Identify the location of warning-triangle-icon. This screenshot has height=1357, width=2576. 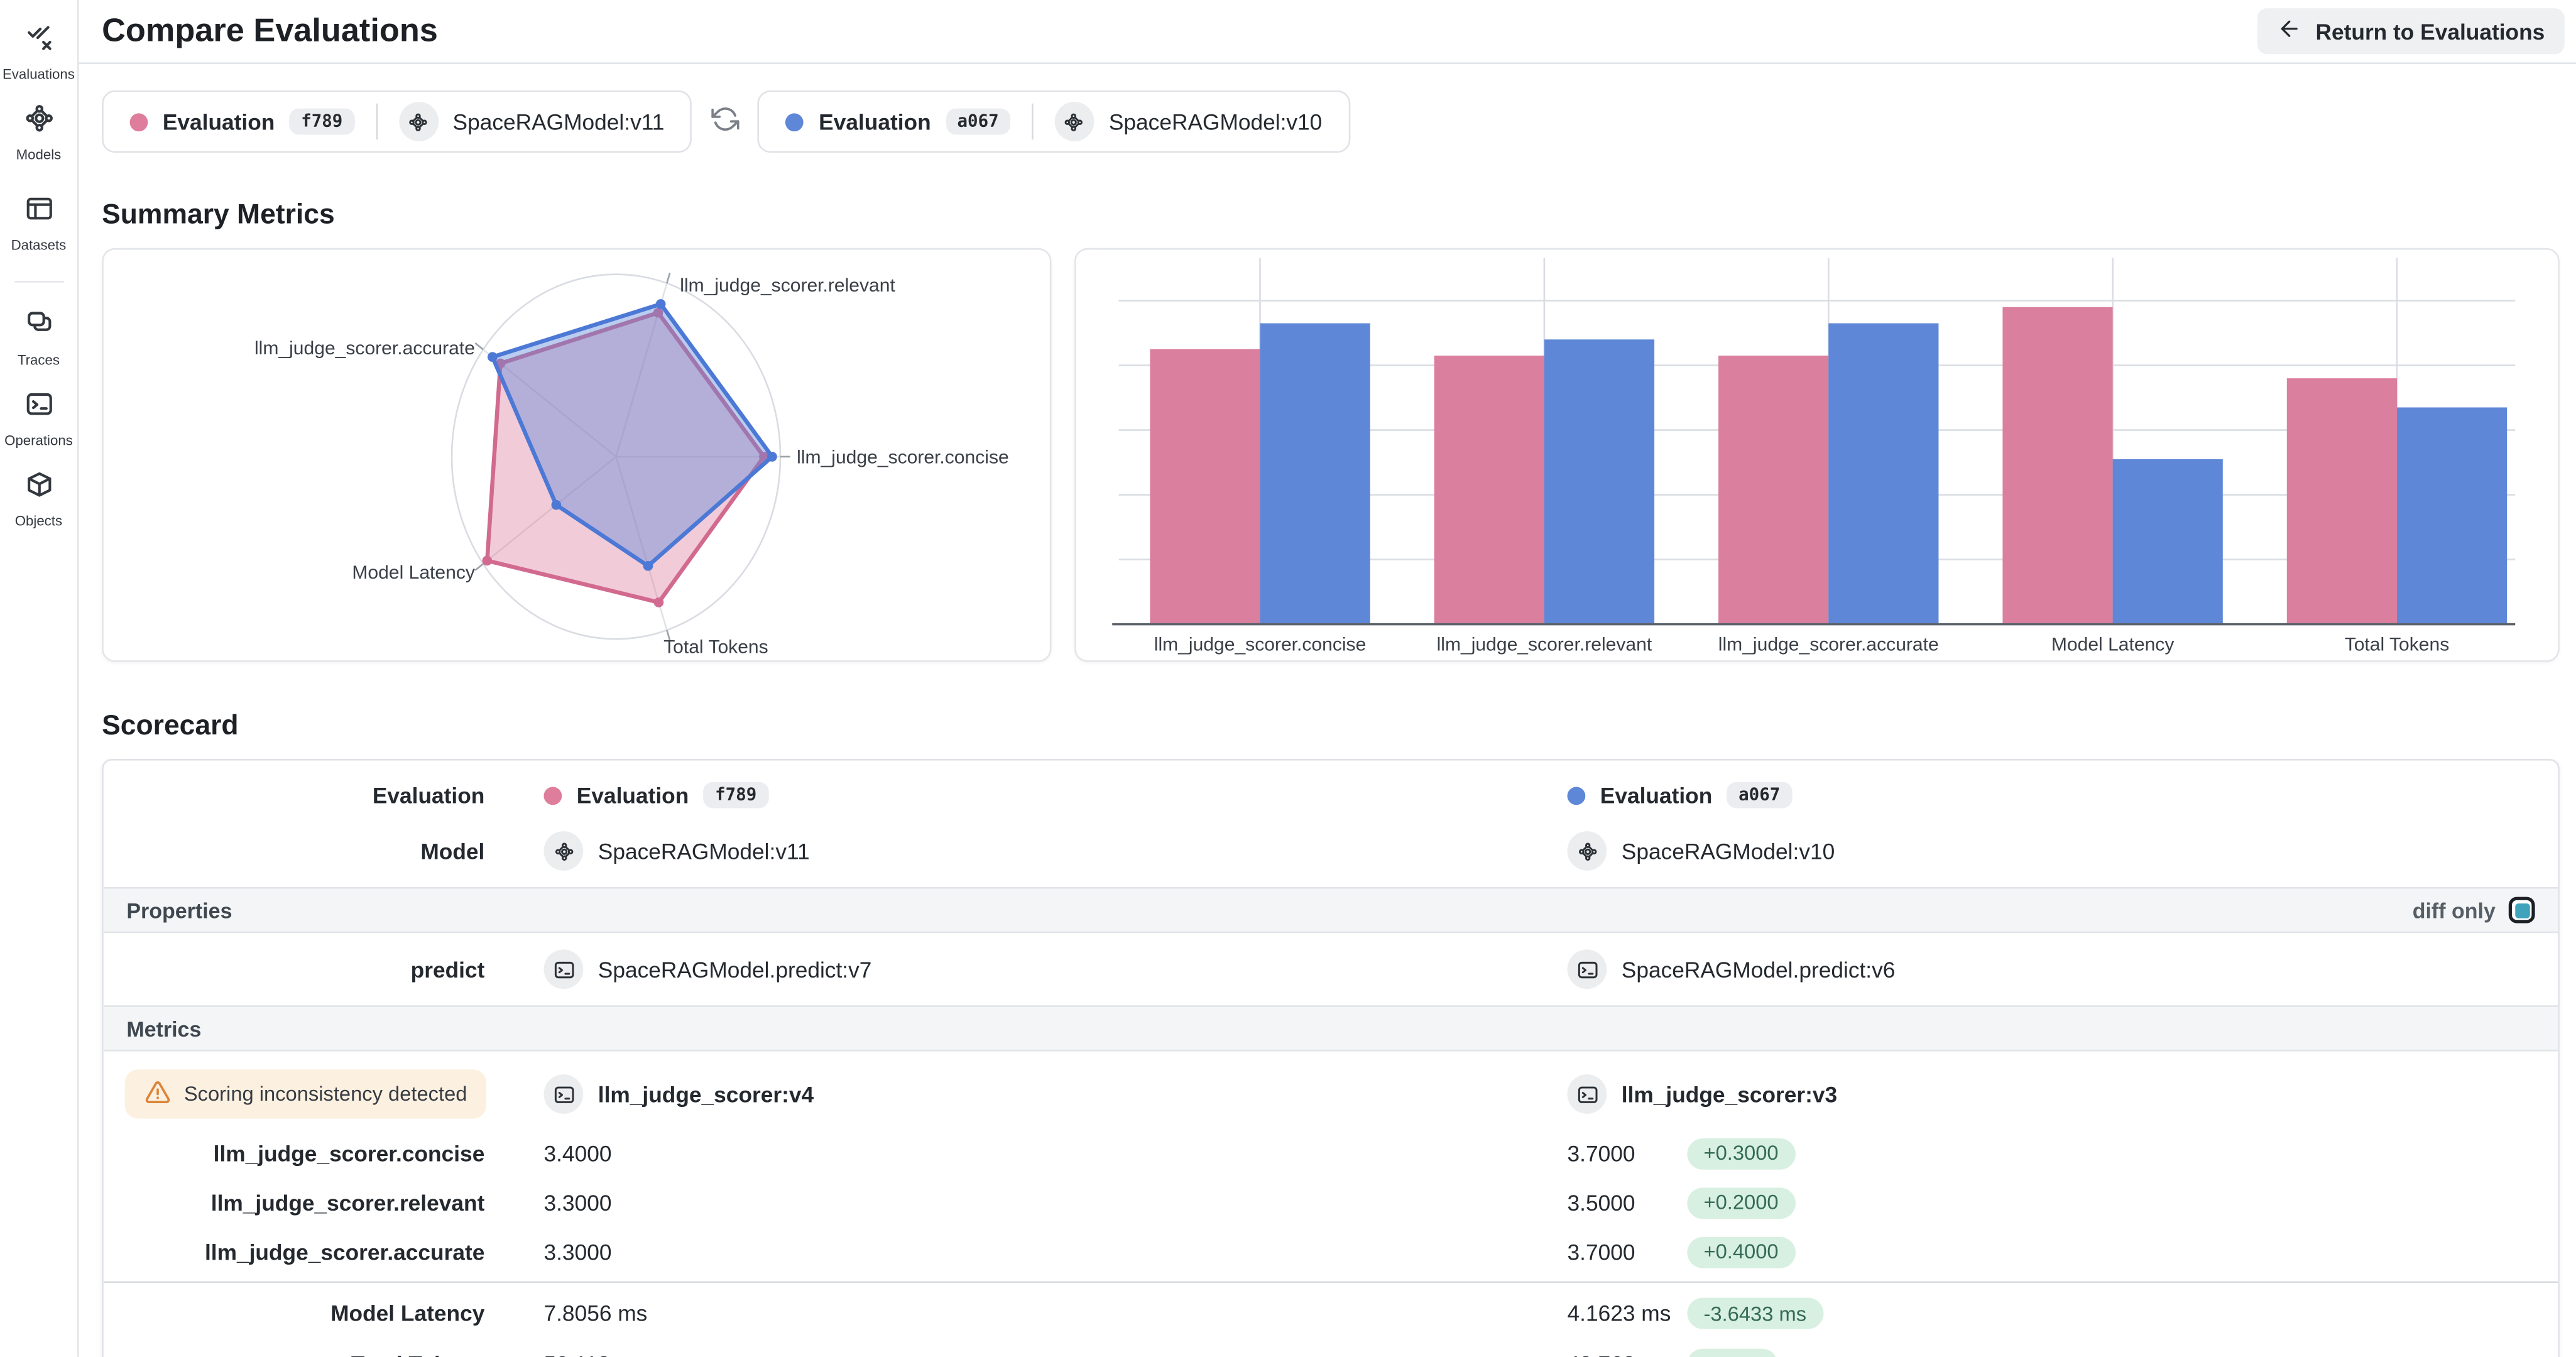
(158, 1094).